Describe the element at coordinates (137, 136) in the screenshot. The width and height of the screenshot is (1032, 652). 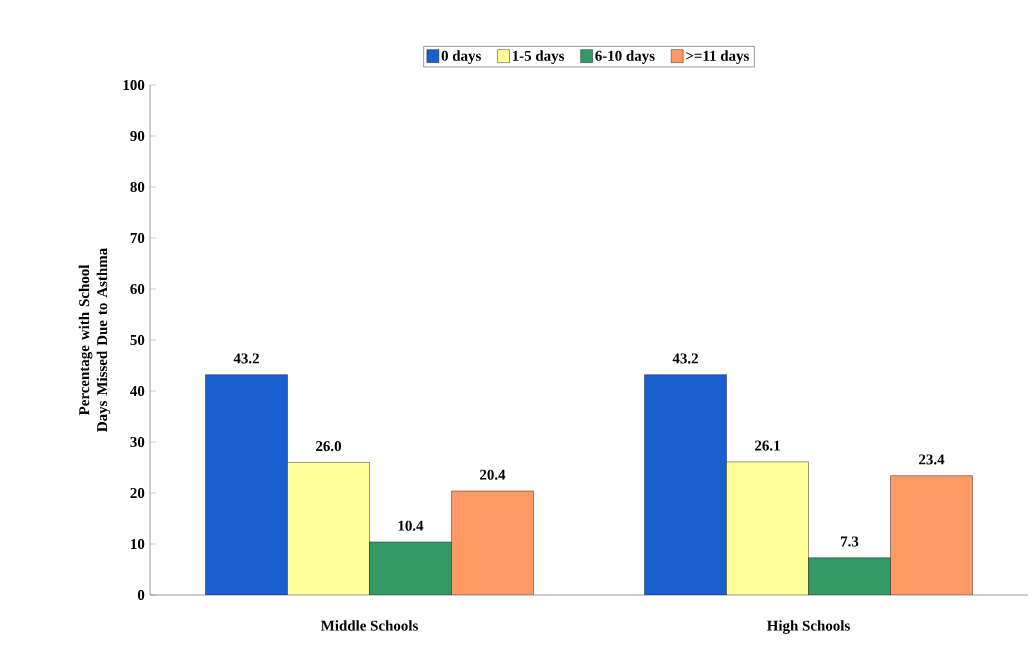
I see `y-tick-label: 90` at that location.